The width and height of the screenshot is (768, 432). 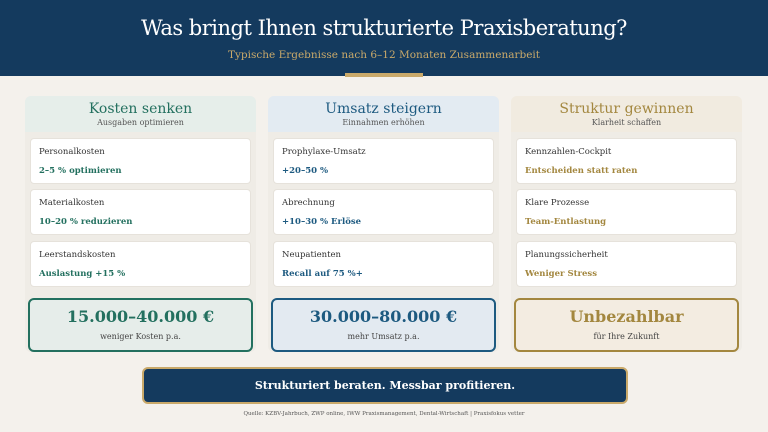 I want to click on column-header: Kosten senken Ausgaben optimieren, so click(x=140, y=114).